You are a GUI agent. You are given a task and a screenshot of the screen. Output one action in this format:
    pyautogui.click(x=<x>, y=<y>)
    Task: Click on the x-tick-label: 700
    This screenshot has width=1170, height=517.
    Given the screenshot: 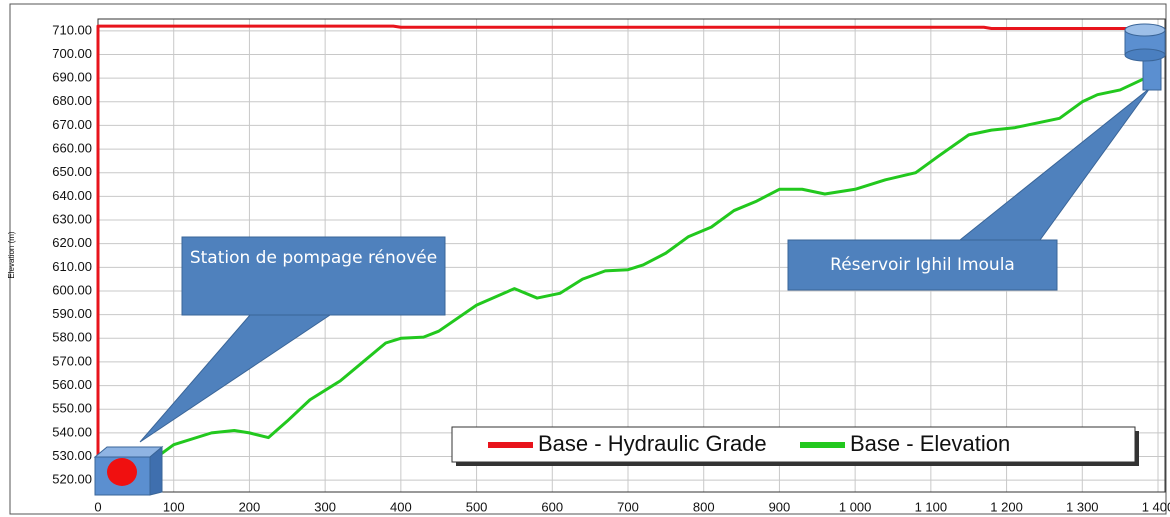 What is the action you would take?
    pyautogui.click(x=628, y=506)
    